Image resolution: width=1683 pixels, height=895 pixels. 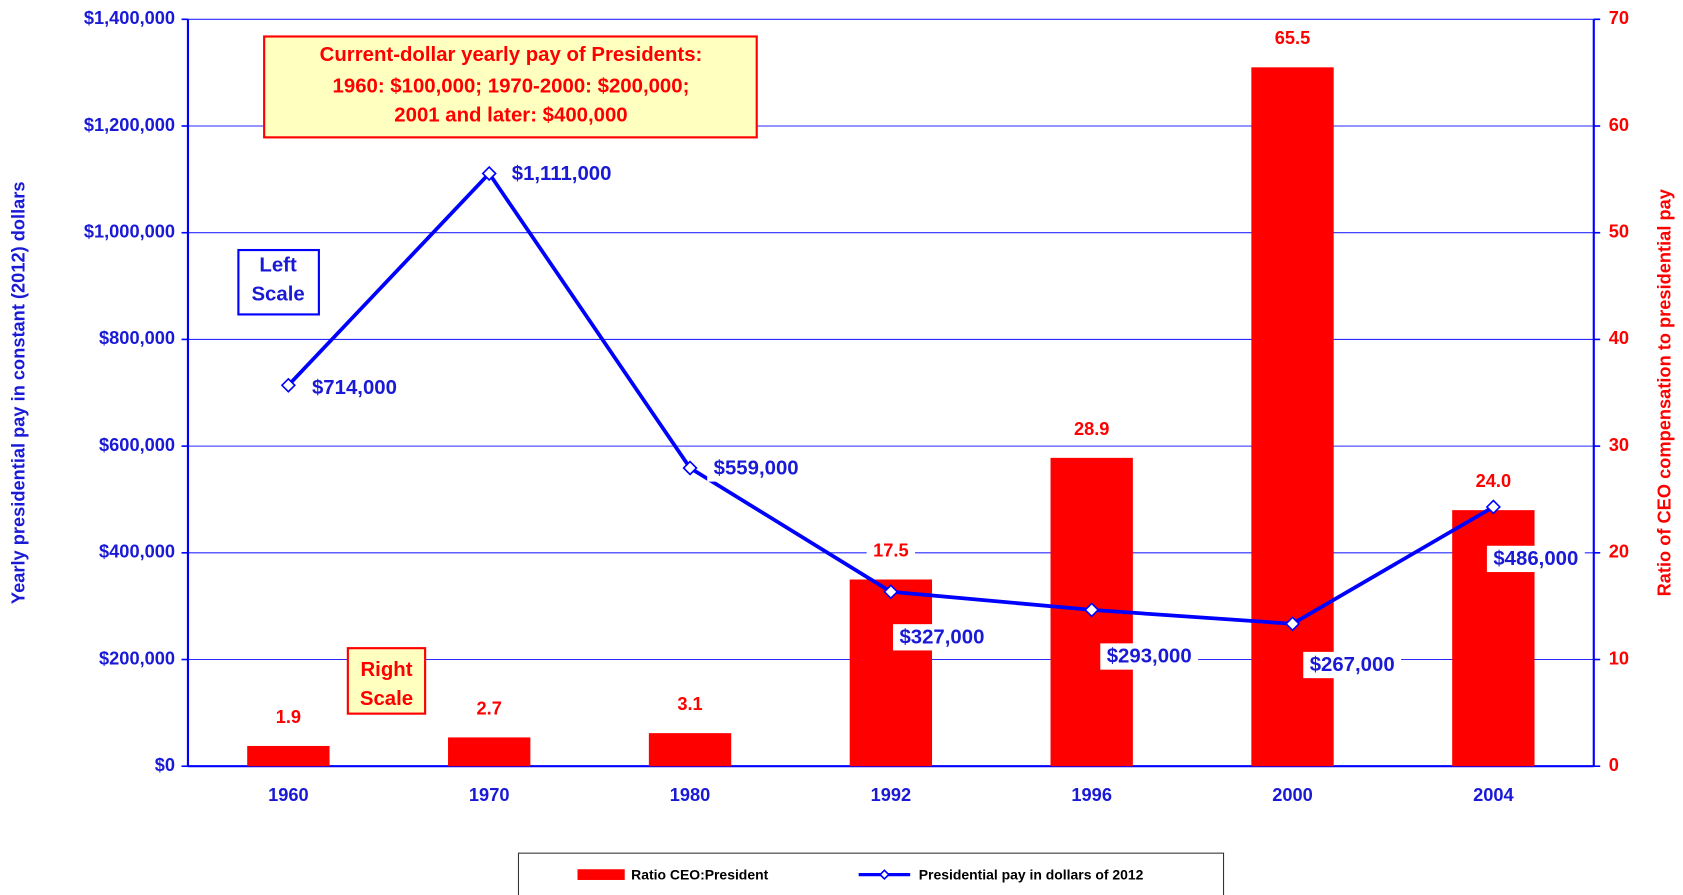 I want to click on y-tick-label: $1,000,000, so click(x=129, y=231).